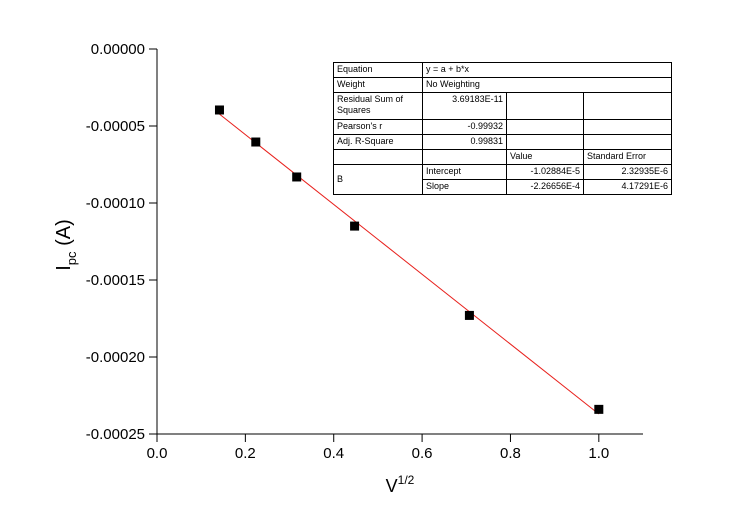 This screenshot has width=739, height=515. What do you see at coordinates (245, 453) in the screenshot?
I see `x-tick-label: 0.2` at bounding box center [245, 453].